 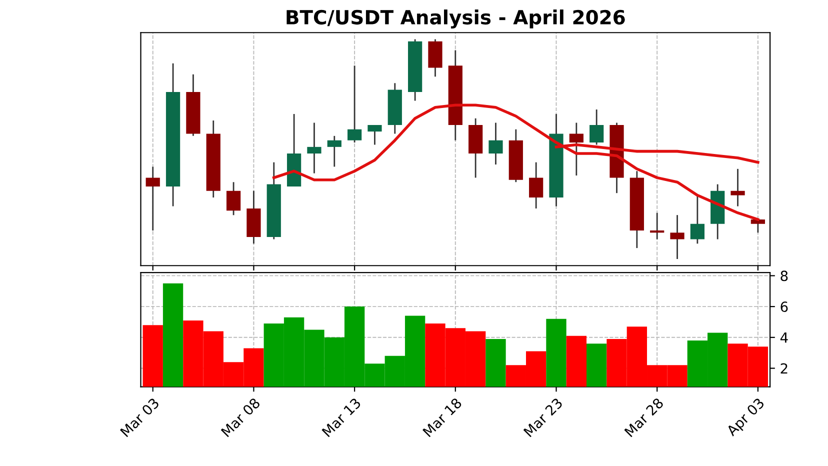 I want to click on x-tick-label: Mar 13, so click(x=342, y=417).